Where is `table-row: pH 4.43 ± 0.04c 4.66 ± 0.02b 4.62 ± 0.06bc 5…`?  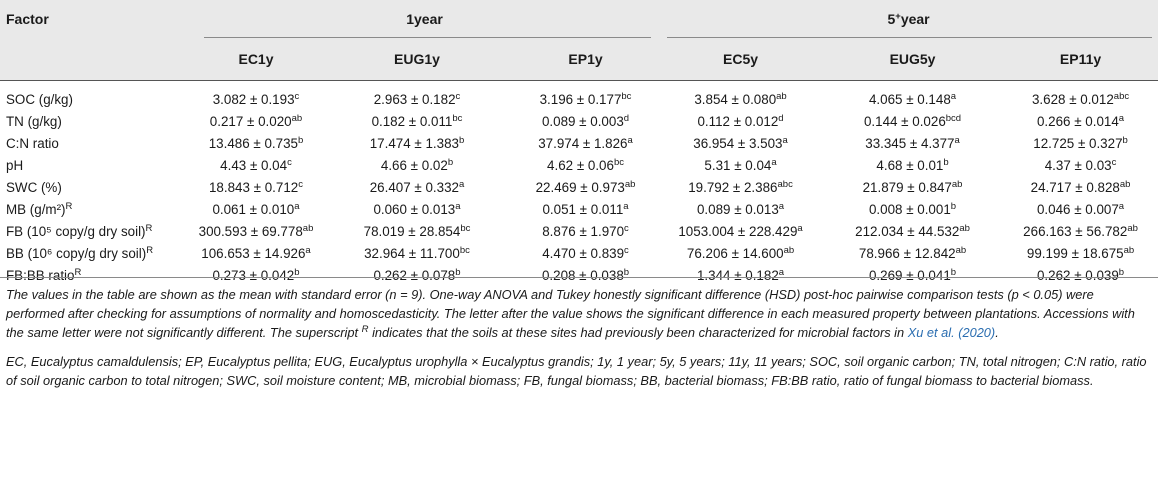 table-row: pH 4.43 ± 0.04c 4.66 ± 0.02b 4.62 ± 0.06bc 5… is located at coordinates (579, 165).